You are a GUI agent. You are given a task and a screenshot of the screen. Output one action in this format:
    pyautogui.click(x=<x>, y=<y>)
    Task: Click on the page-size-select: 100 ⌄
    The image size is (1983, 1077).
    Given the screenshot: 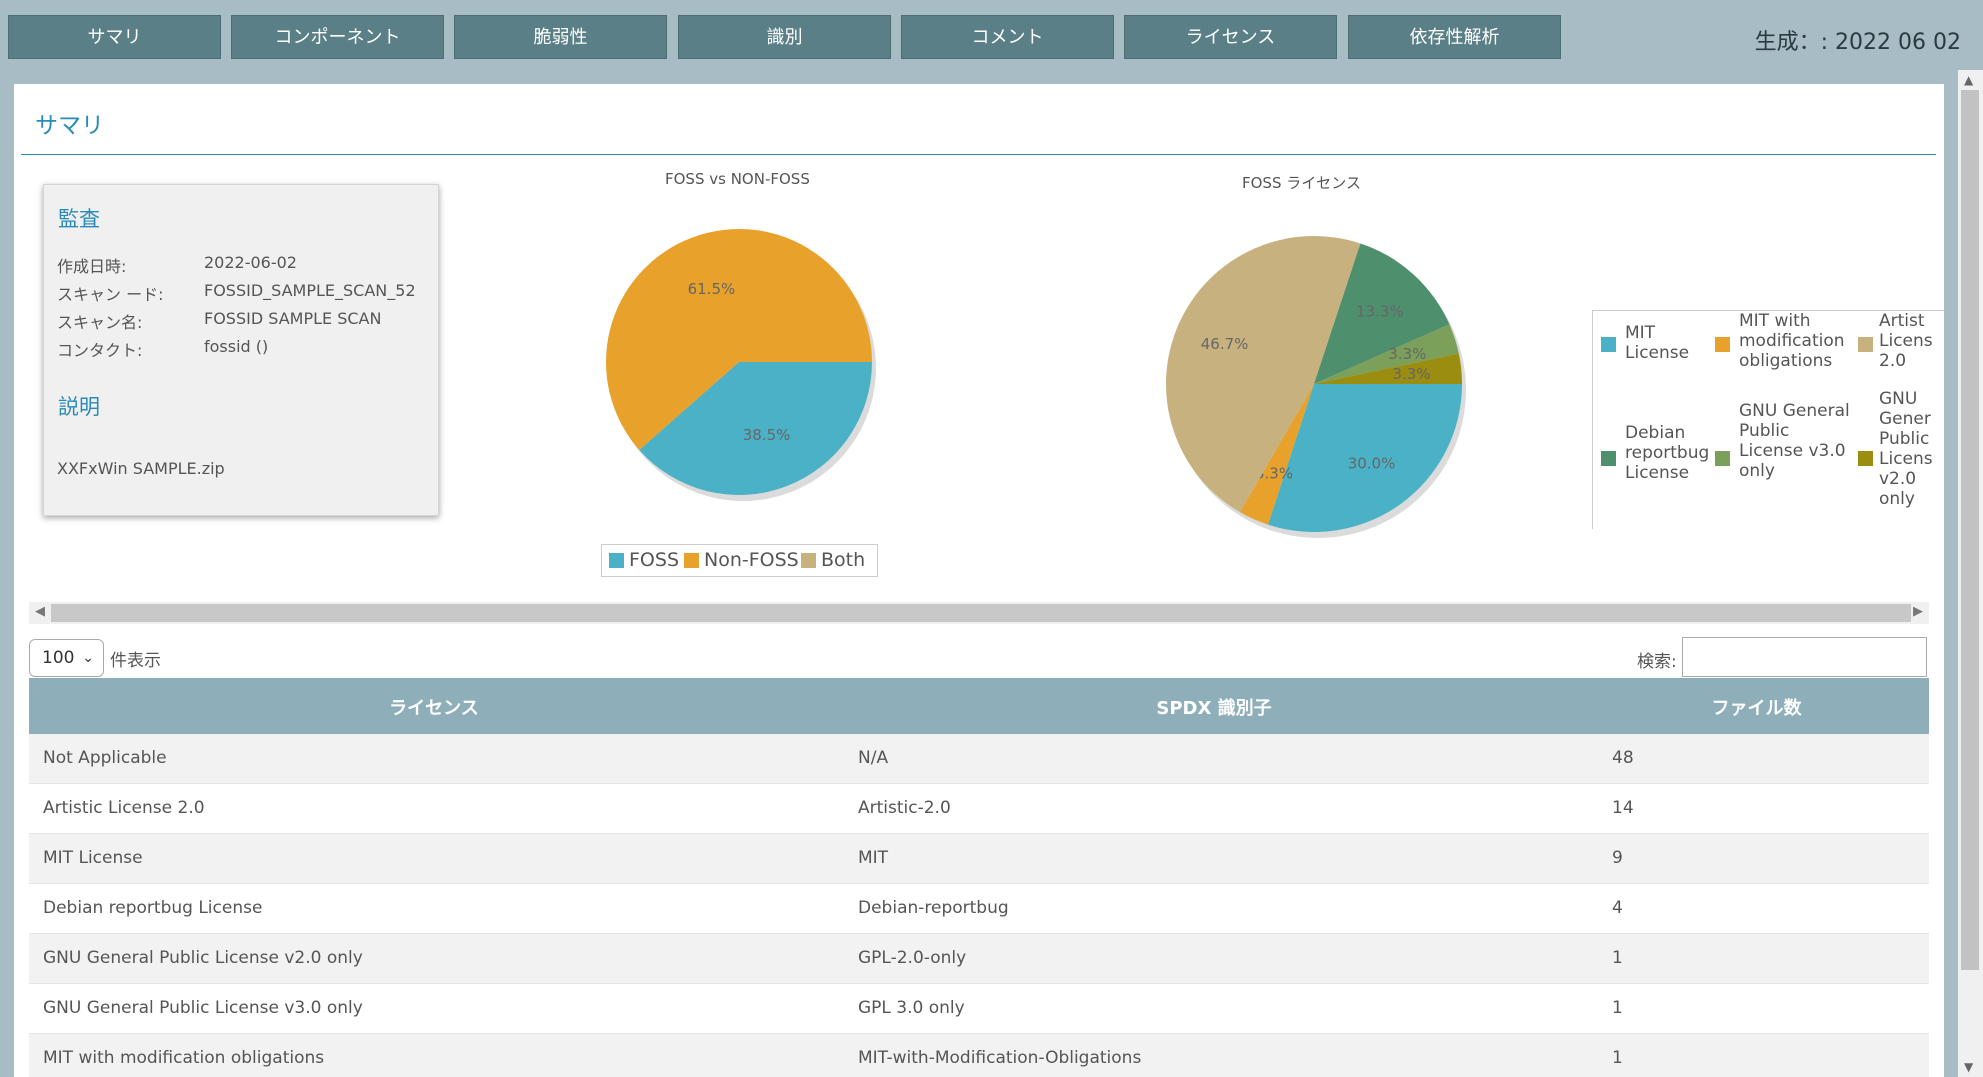 What is the action you would take?
    pyautogui.click(x=66, y=658)
    